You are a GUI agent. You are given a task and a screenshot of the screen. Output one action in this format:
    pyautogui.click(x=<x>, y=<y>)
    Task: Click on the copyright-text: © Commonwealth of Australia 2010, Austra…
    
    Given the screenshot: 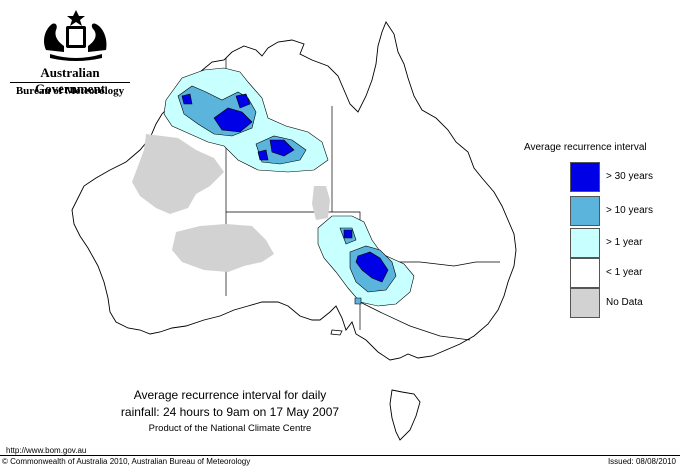 What is the action you would take?
    pyautogui.click(x=126, y=461)
    